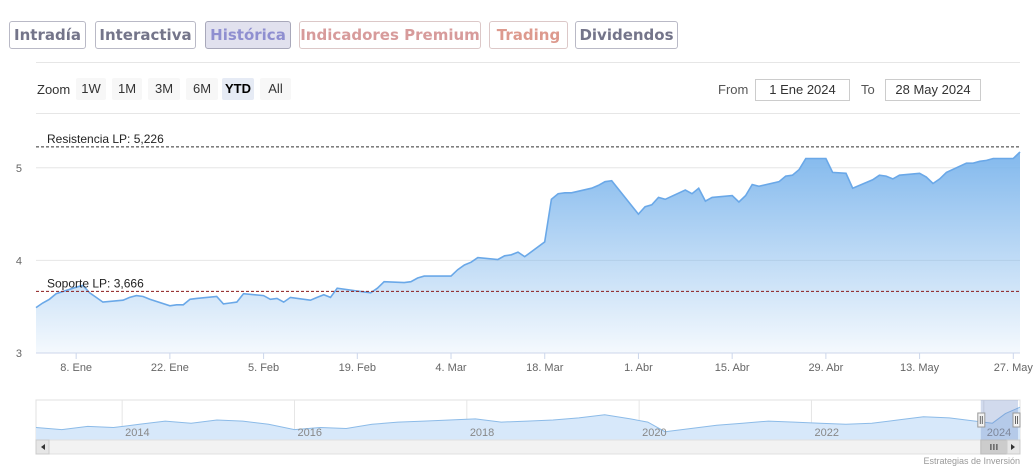  I want to click on x-tick-label: 27. May, so click(1014, 368).